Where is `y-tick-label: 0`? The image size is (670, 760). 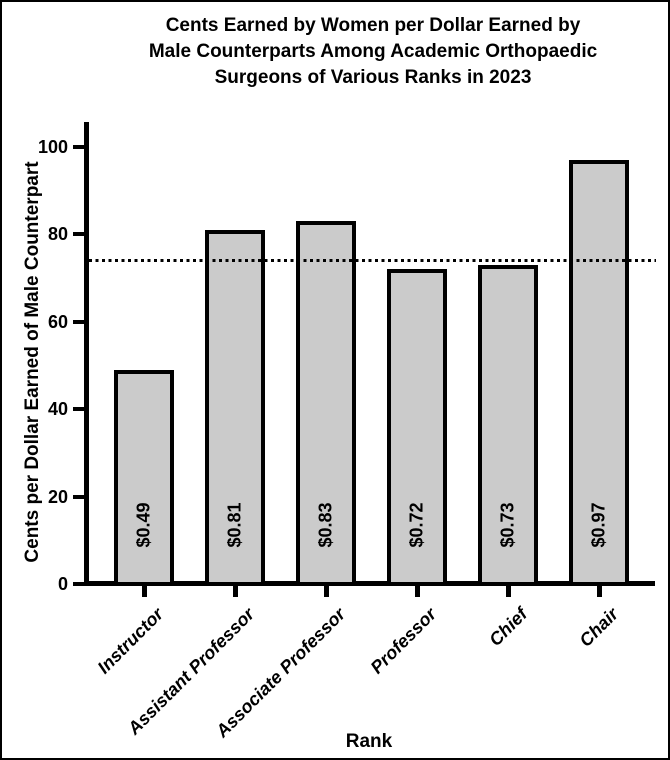 y-tick-label: 0 is located at coordinates (62, 584).